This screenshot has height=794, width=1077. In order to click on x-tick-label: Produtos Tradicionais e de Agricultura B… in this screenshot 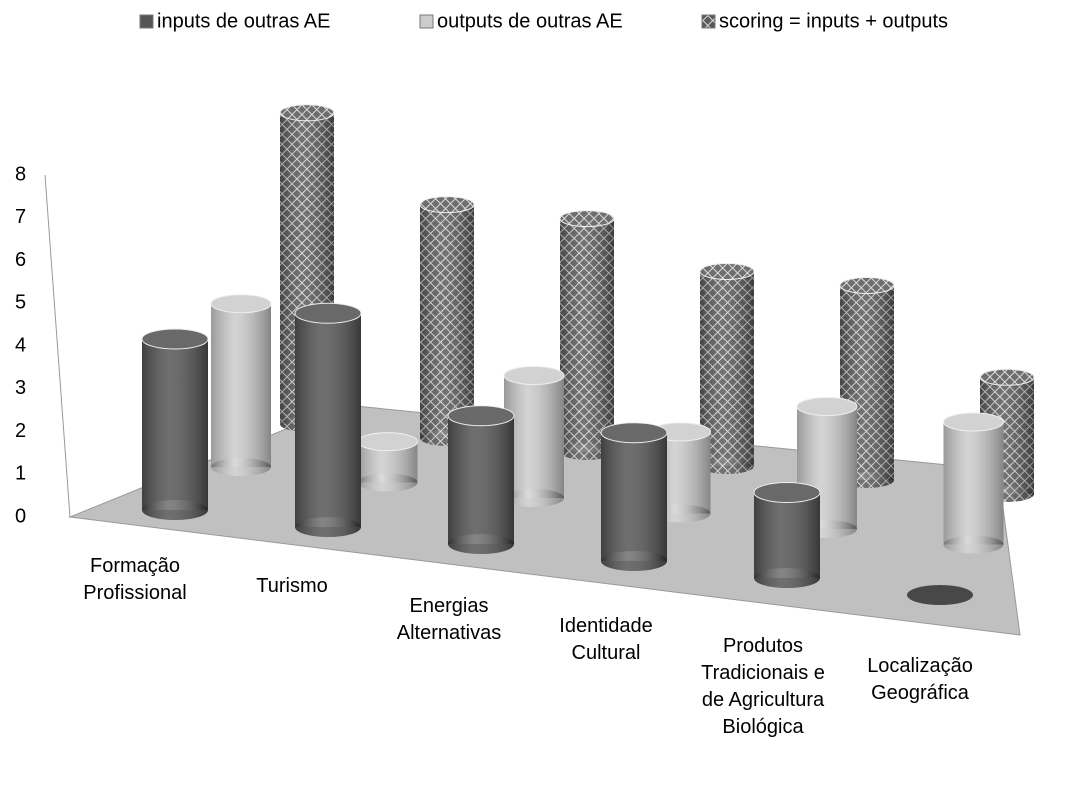, I will do `click(763, 686)`.